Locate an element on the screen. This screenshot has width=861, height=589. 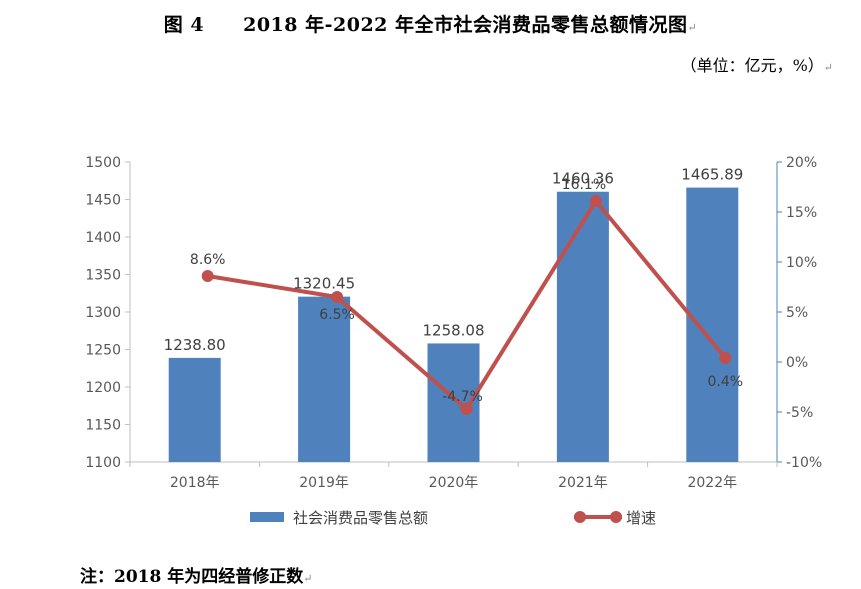
line-data-label: -4.7% is located at coordinates (462, 397).